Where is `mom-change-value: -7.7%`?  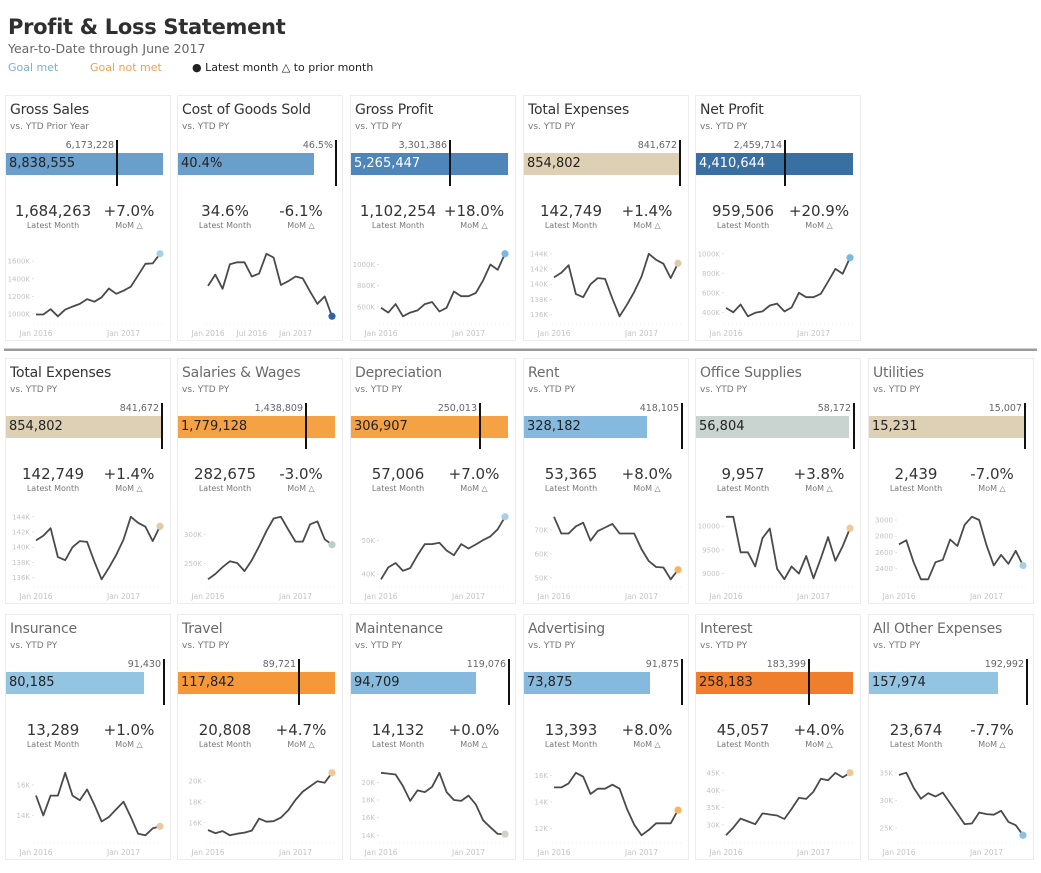
mom-change-value: -7.7% is located at coordinates (992, 730).